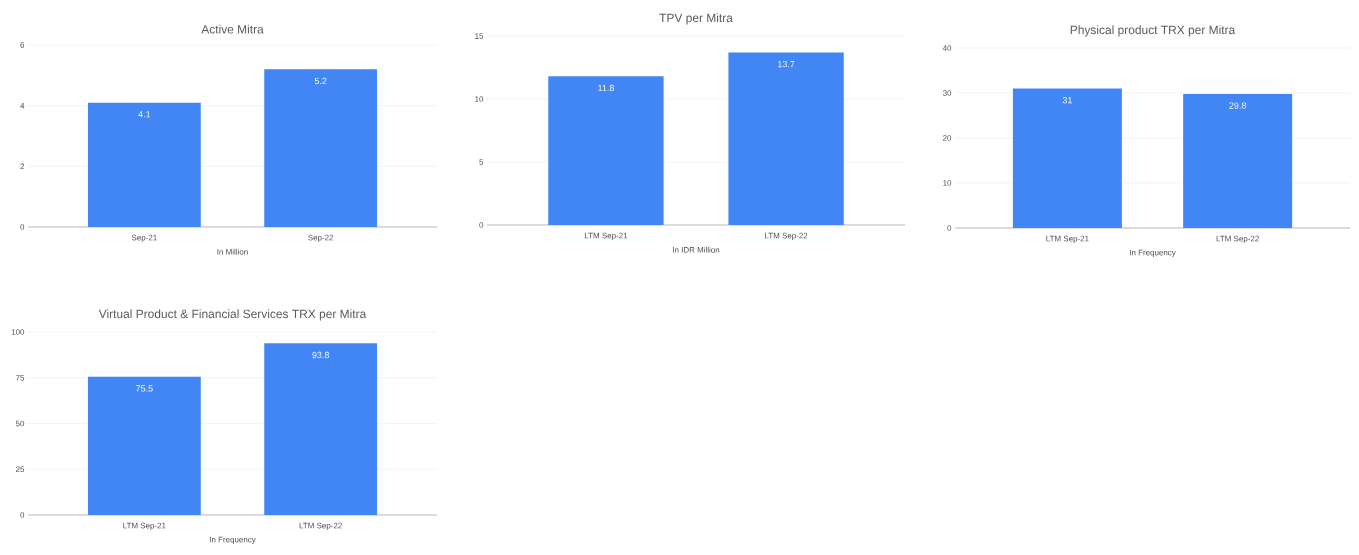 Image resolution: width=1359 pixels, height=555 pixels. I want to click on chart-title: Active Mitra, so click(232, 29).